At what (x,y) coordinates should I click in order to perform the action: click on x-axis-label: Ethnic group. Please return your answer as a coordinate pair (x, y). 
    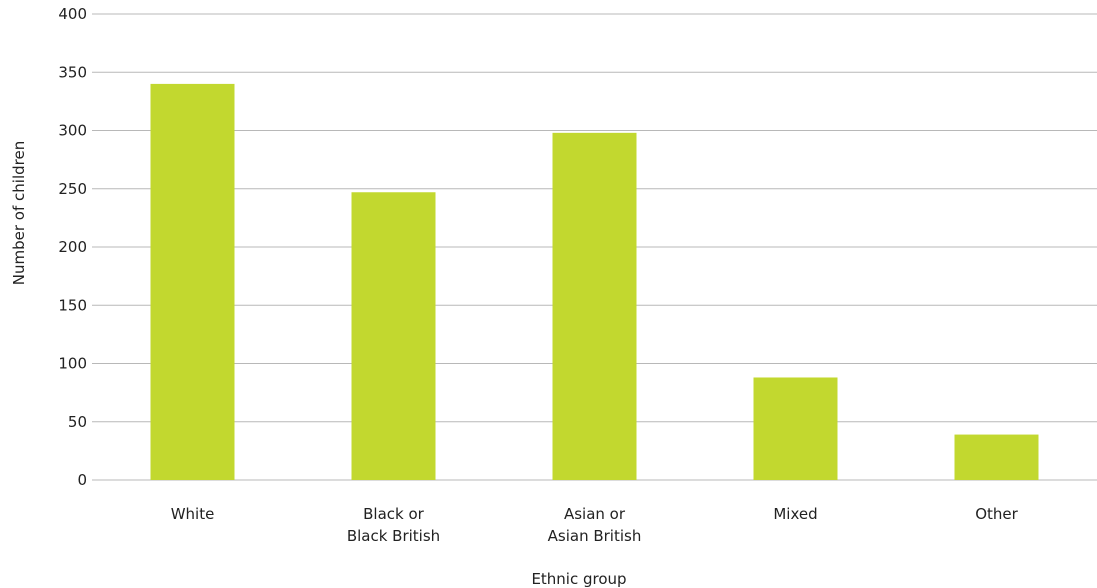
    Looking at the image, I should click on (578, 579).